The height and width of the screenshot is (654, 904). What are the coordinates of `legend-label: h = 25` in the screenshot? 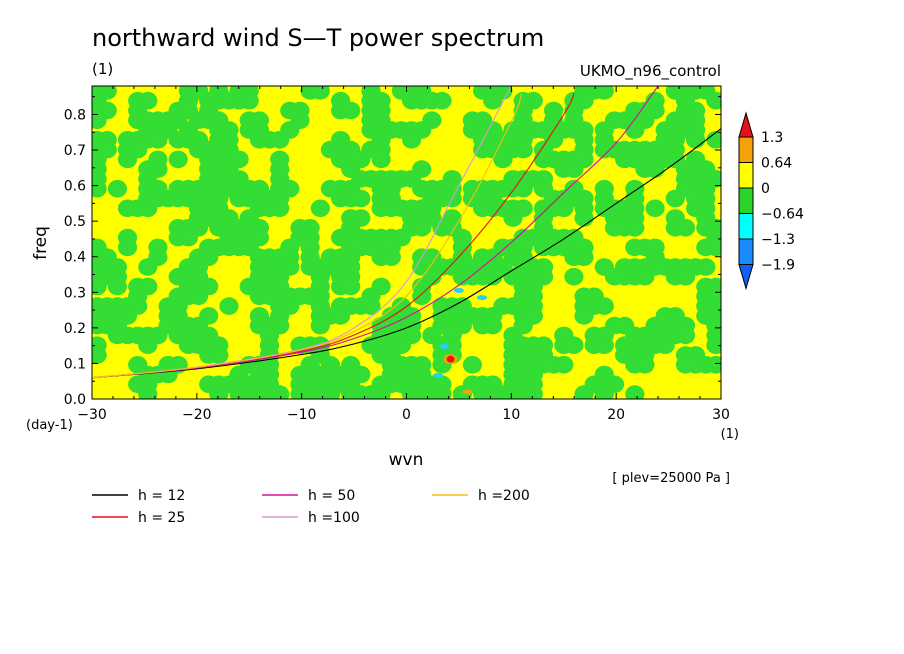 It's located at (161, 518).